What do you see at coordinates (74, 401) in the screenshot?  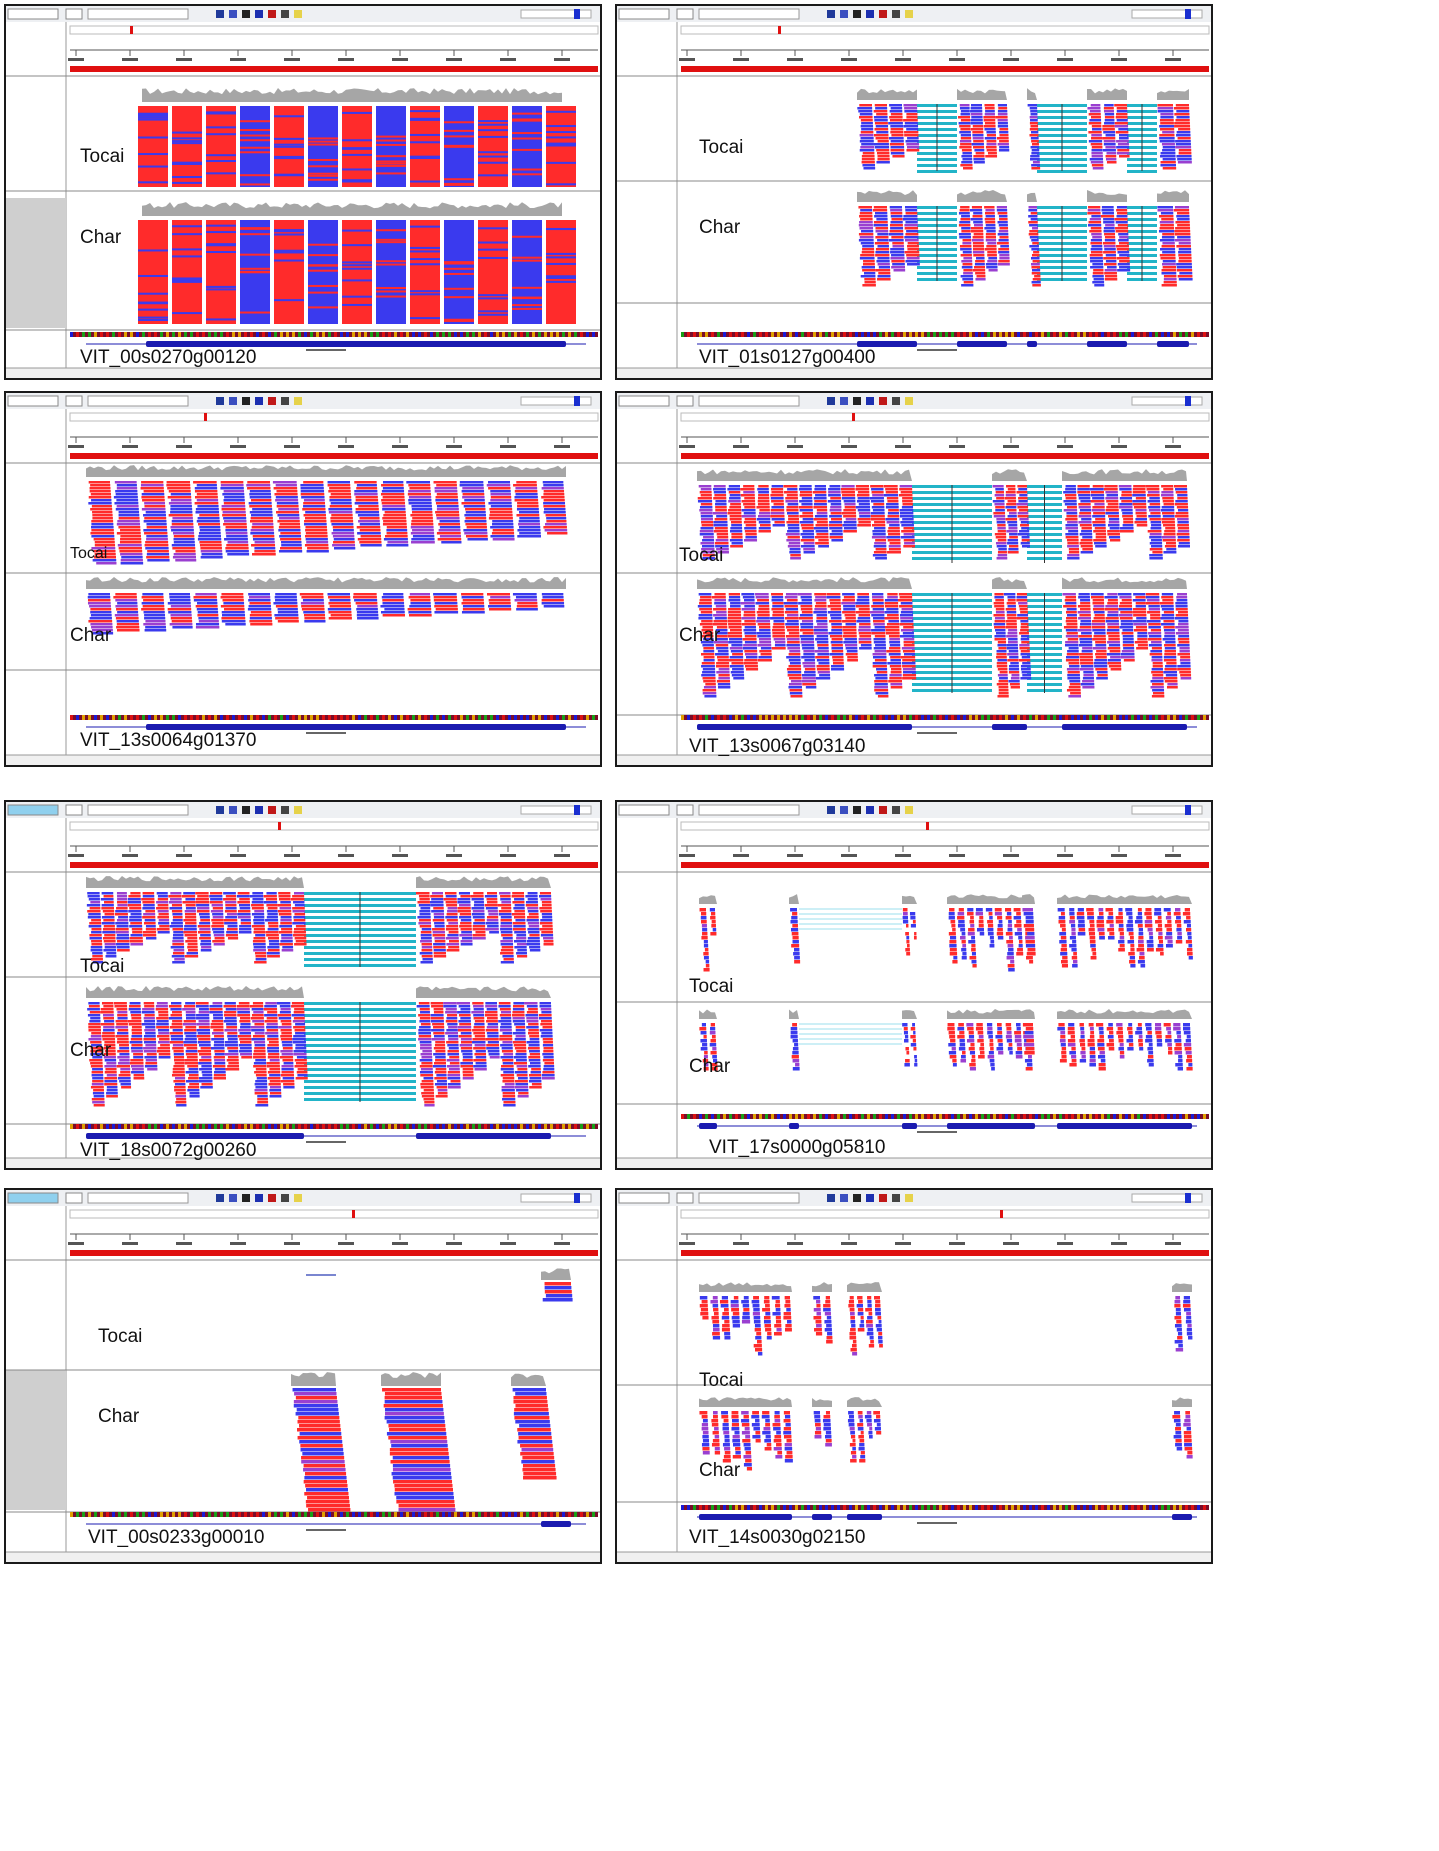 I see `chromosome-dropdown` at bounding box center [74, 401].